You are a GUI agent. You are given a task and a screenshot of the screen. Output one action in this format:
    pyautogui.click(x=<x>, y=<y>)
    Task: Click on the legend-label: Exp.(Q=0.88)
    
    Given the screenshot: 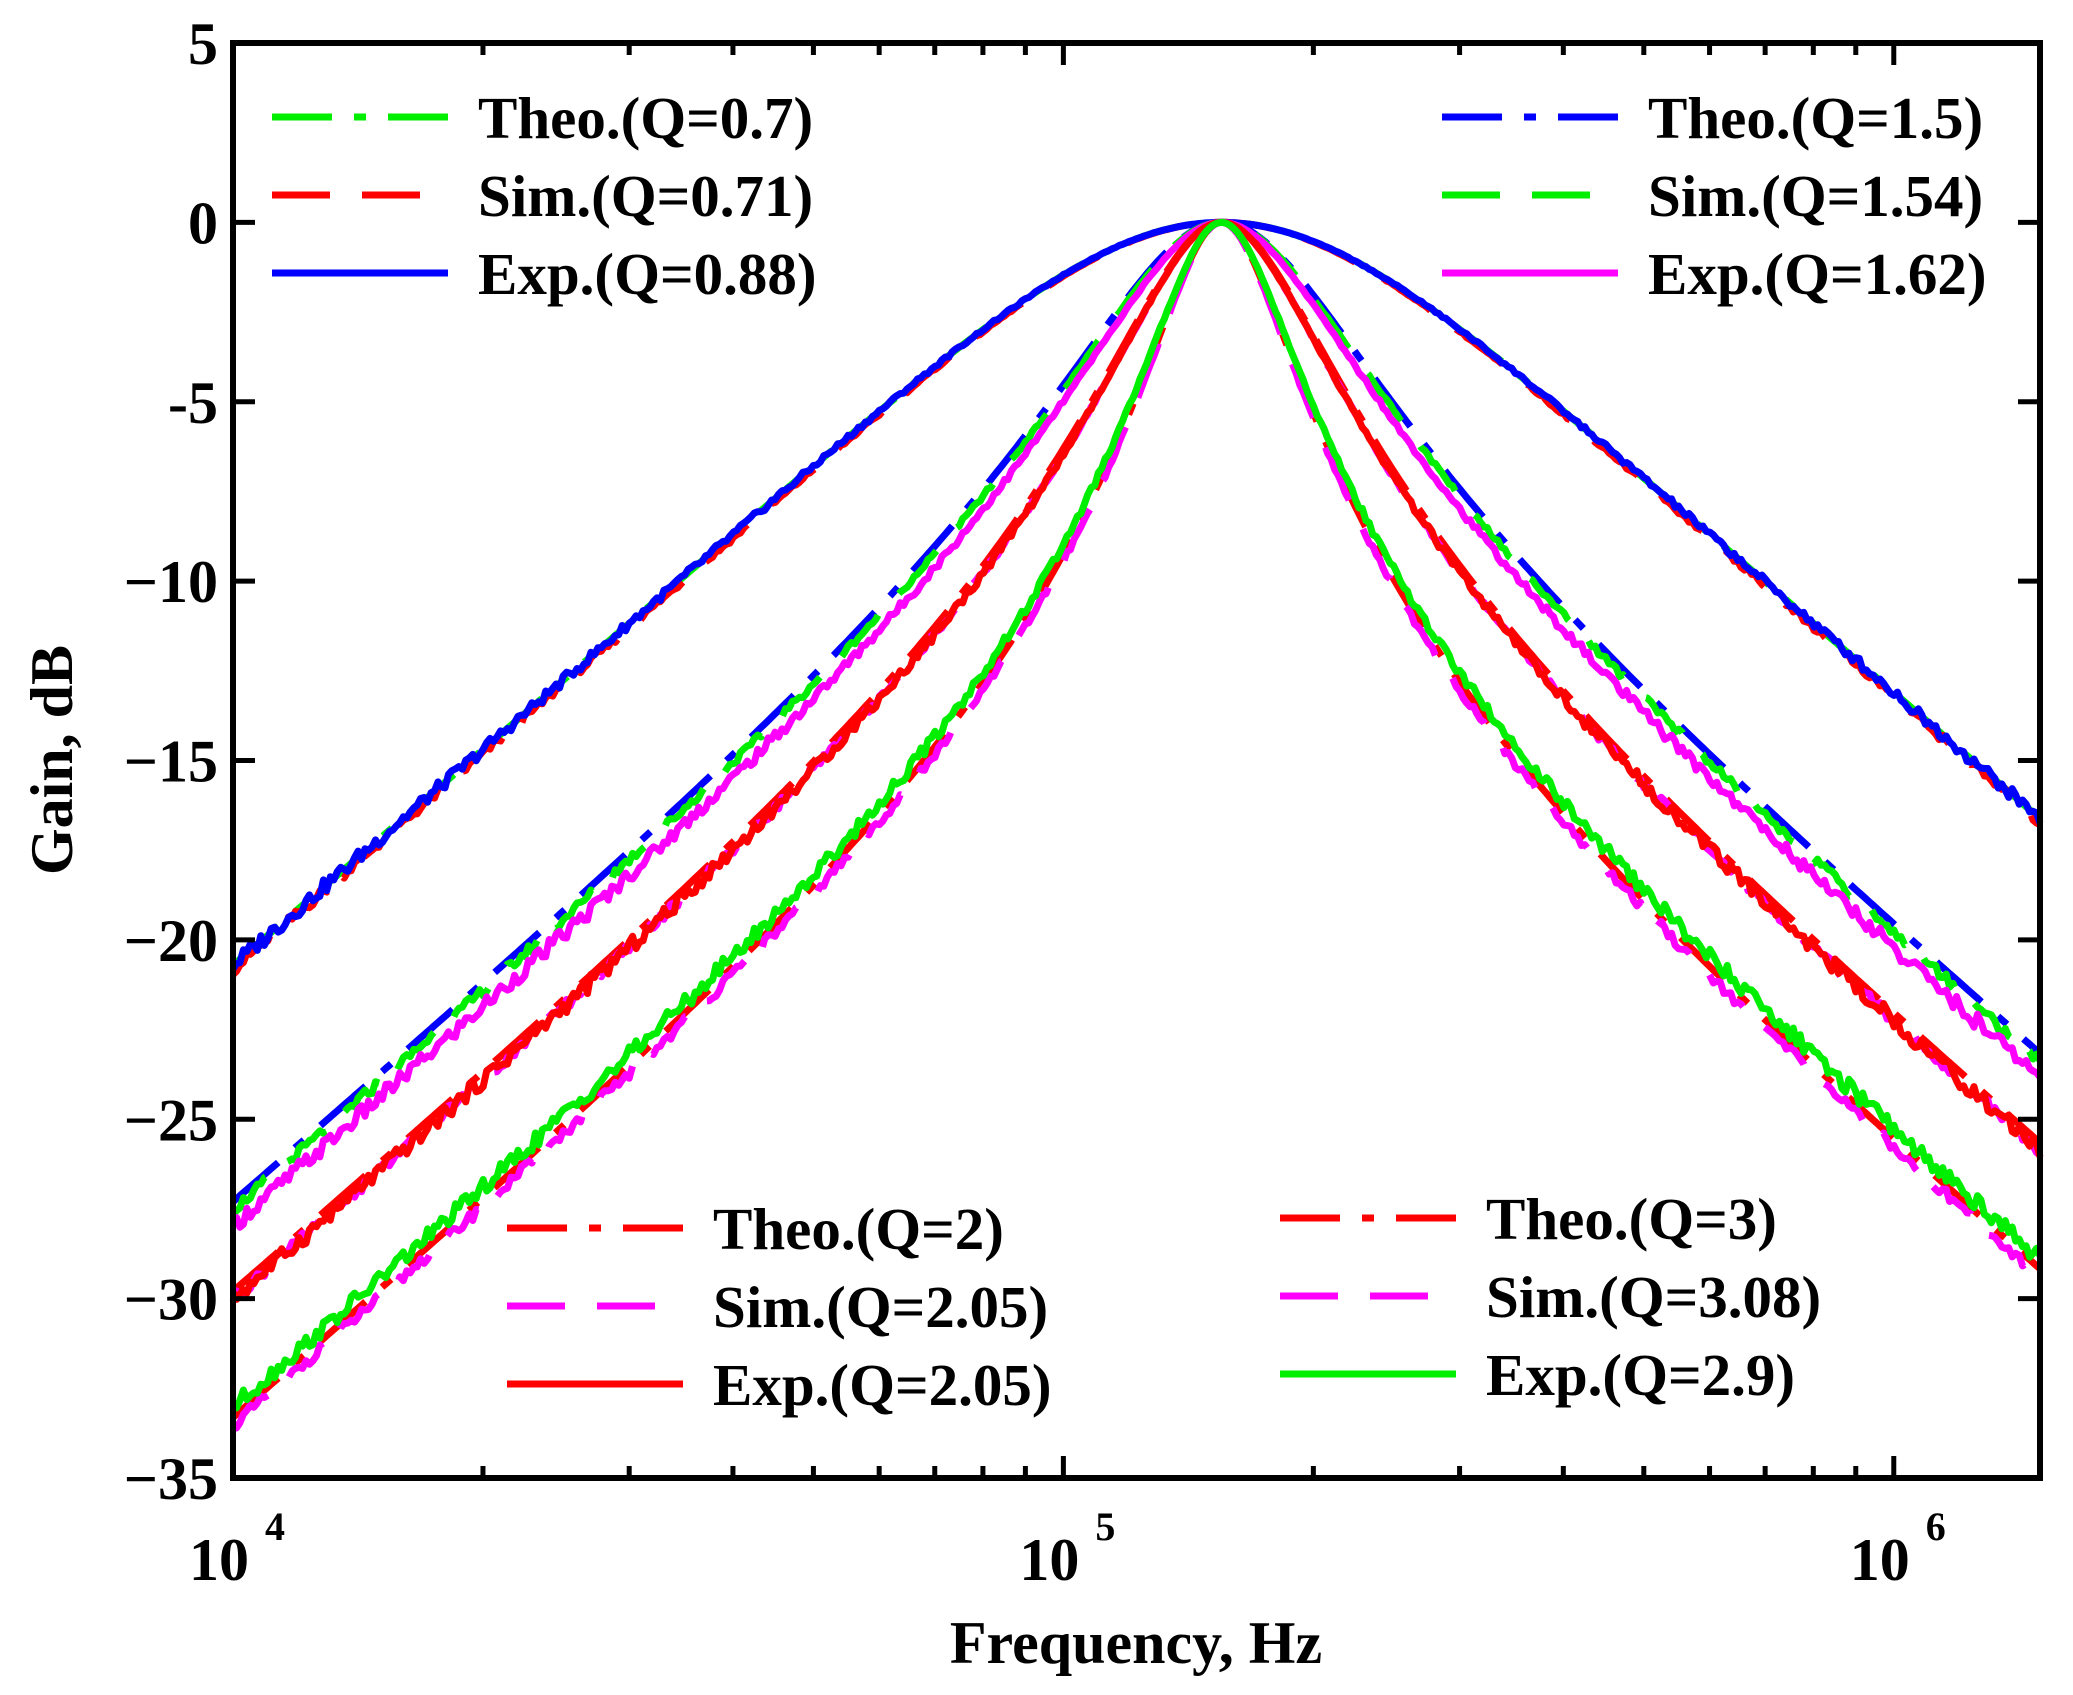 What is the action you would take?
    pyautogui.click(x=647, y=274)
    